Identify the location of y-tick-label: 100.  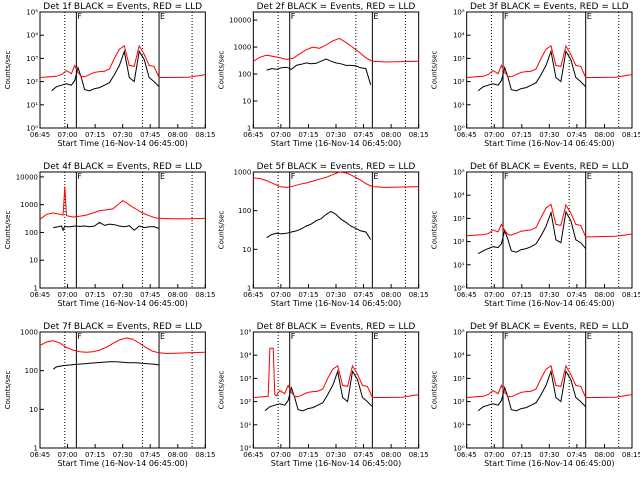
(31, 371).